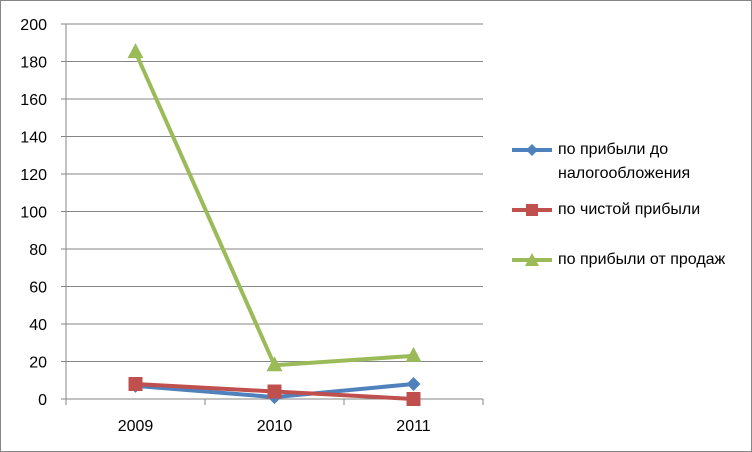  What do you see at coordinates (33, 138) in the screenshot?
I see `y-tick-label: 140` at bounding box center [33, 138].